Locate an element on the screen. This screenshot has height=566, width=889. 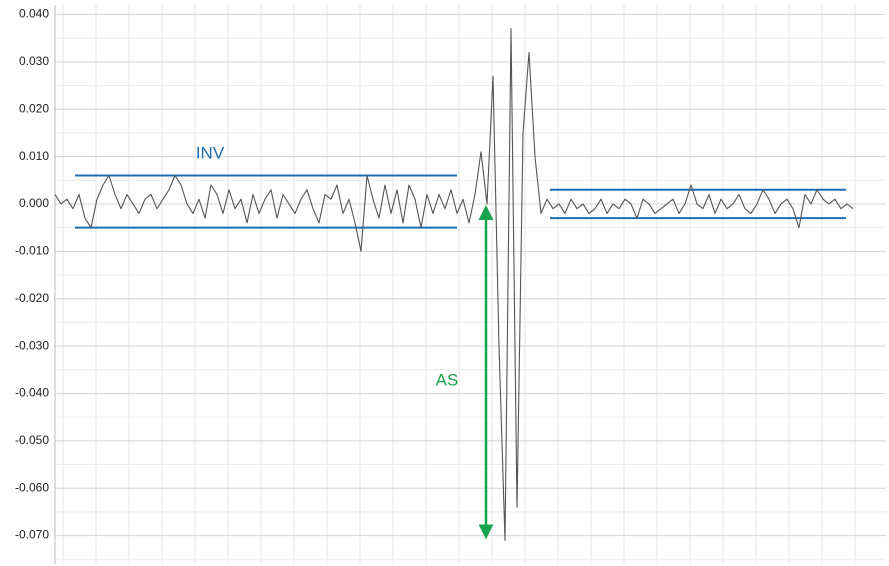
y-tick-label: -0.030 is located at coordinates (32, 345).